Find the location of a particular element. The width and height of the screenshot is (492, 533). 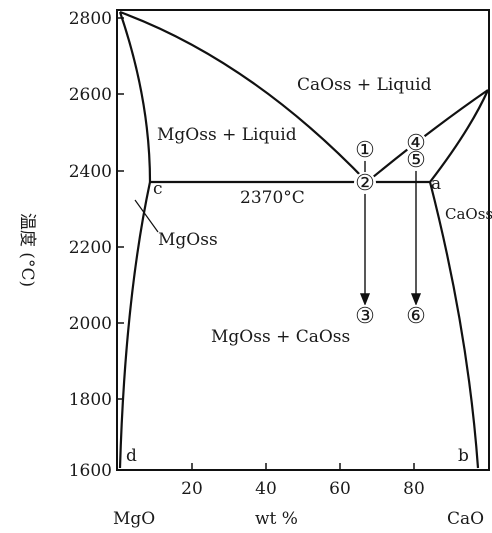

marker-4-label: ④ is located at coordinates (416, 143).